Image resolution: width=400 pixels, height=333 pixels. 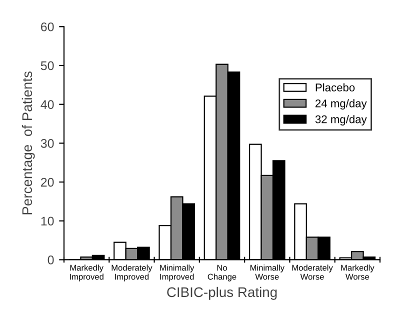 What do you see at coordinates (222, 293) in the screenshot?
I see `x-axis-title: CIBIC-plus Rating` at bounding box center [222, 293].